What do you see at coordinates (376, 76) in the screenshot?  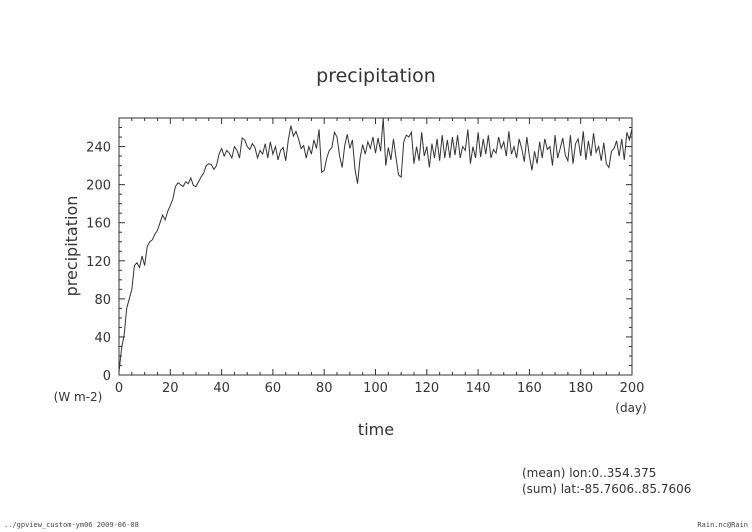 I see `chart-title: precipitation` at bounding box center [376, 76].